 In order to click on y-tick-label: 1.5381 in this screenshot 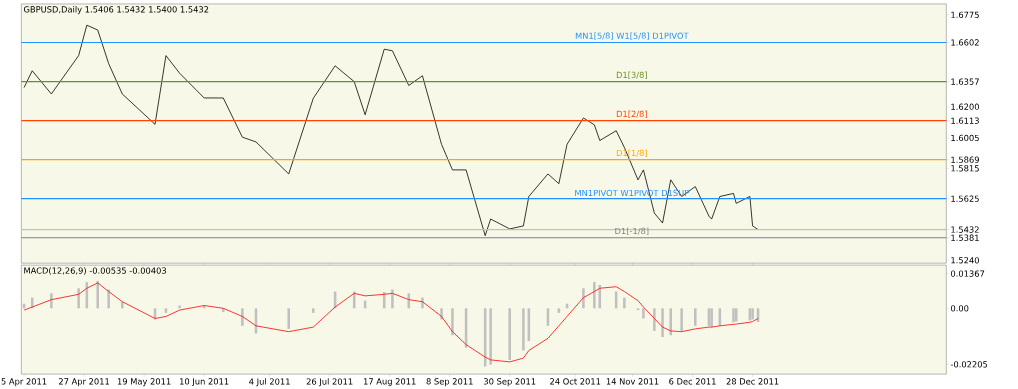, I will do `click(965, 237)`.